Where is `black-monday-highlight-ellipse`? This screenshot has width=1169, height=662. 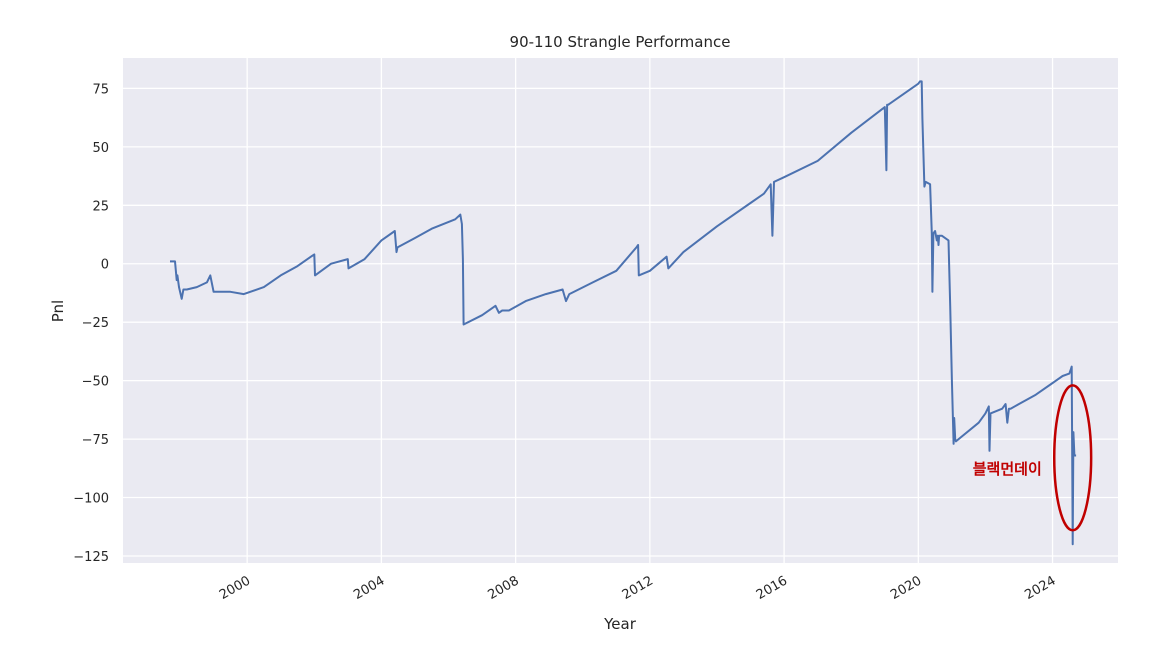 black-monday-highlight-ellipse is located at coordinates (1072, 458).